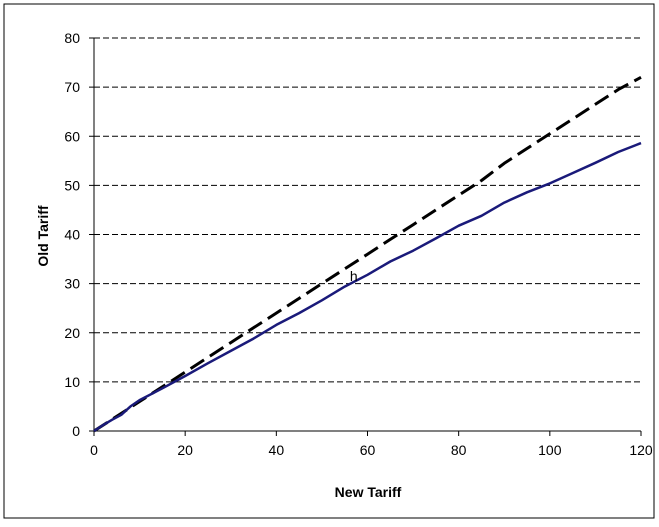 The image size is (659, 527). I want to click on y-tick-label-0: 0, so click(76, 431).